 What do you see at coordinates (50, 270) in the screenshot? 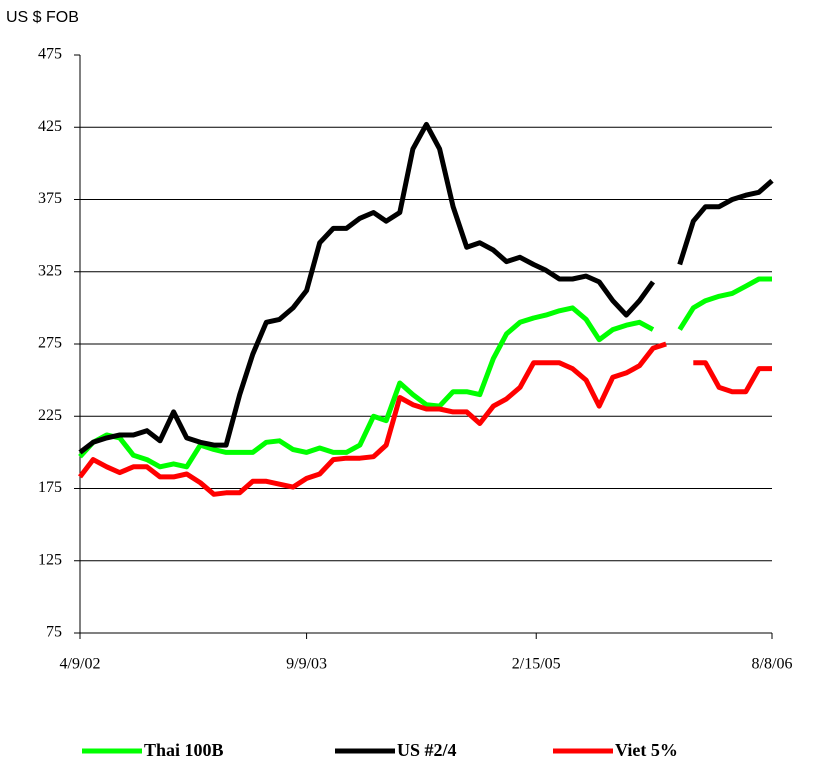
I see `y-tick-label: 325` at bounding box center [50, 270].